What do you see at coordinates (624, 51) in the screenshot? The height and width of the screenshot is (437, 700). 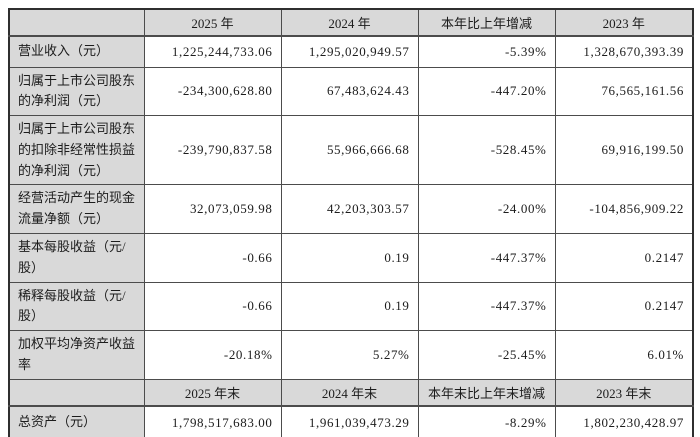 I see `value-2023: 1,328,670,393.39` at bounding box center [624, 51].